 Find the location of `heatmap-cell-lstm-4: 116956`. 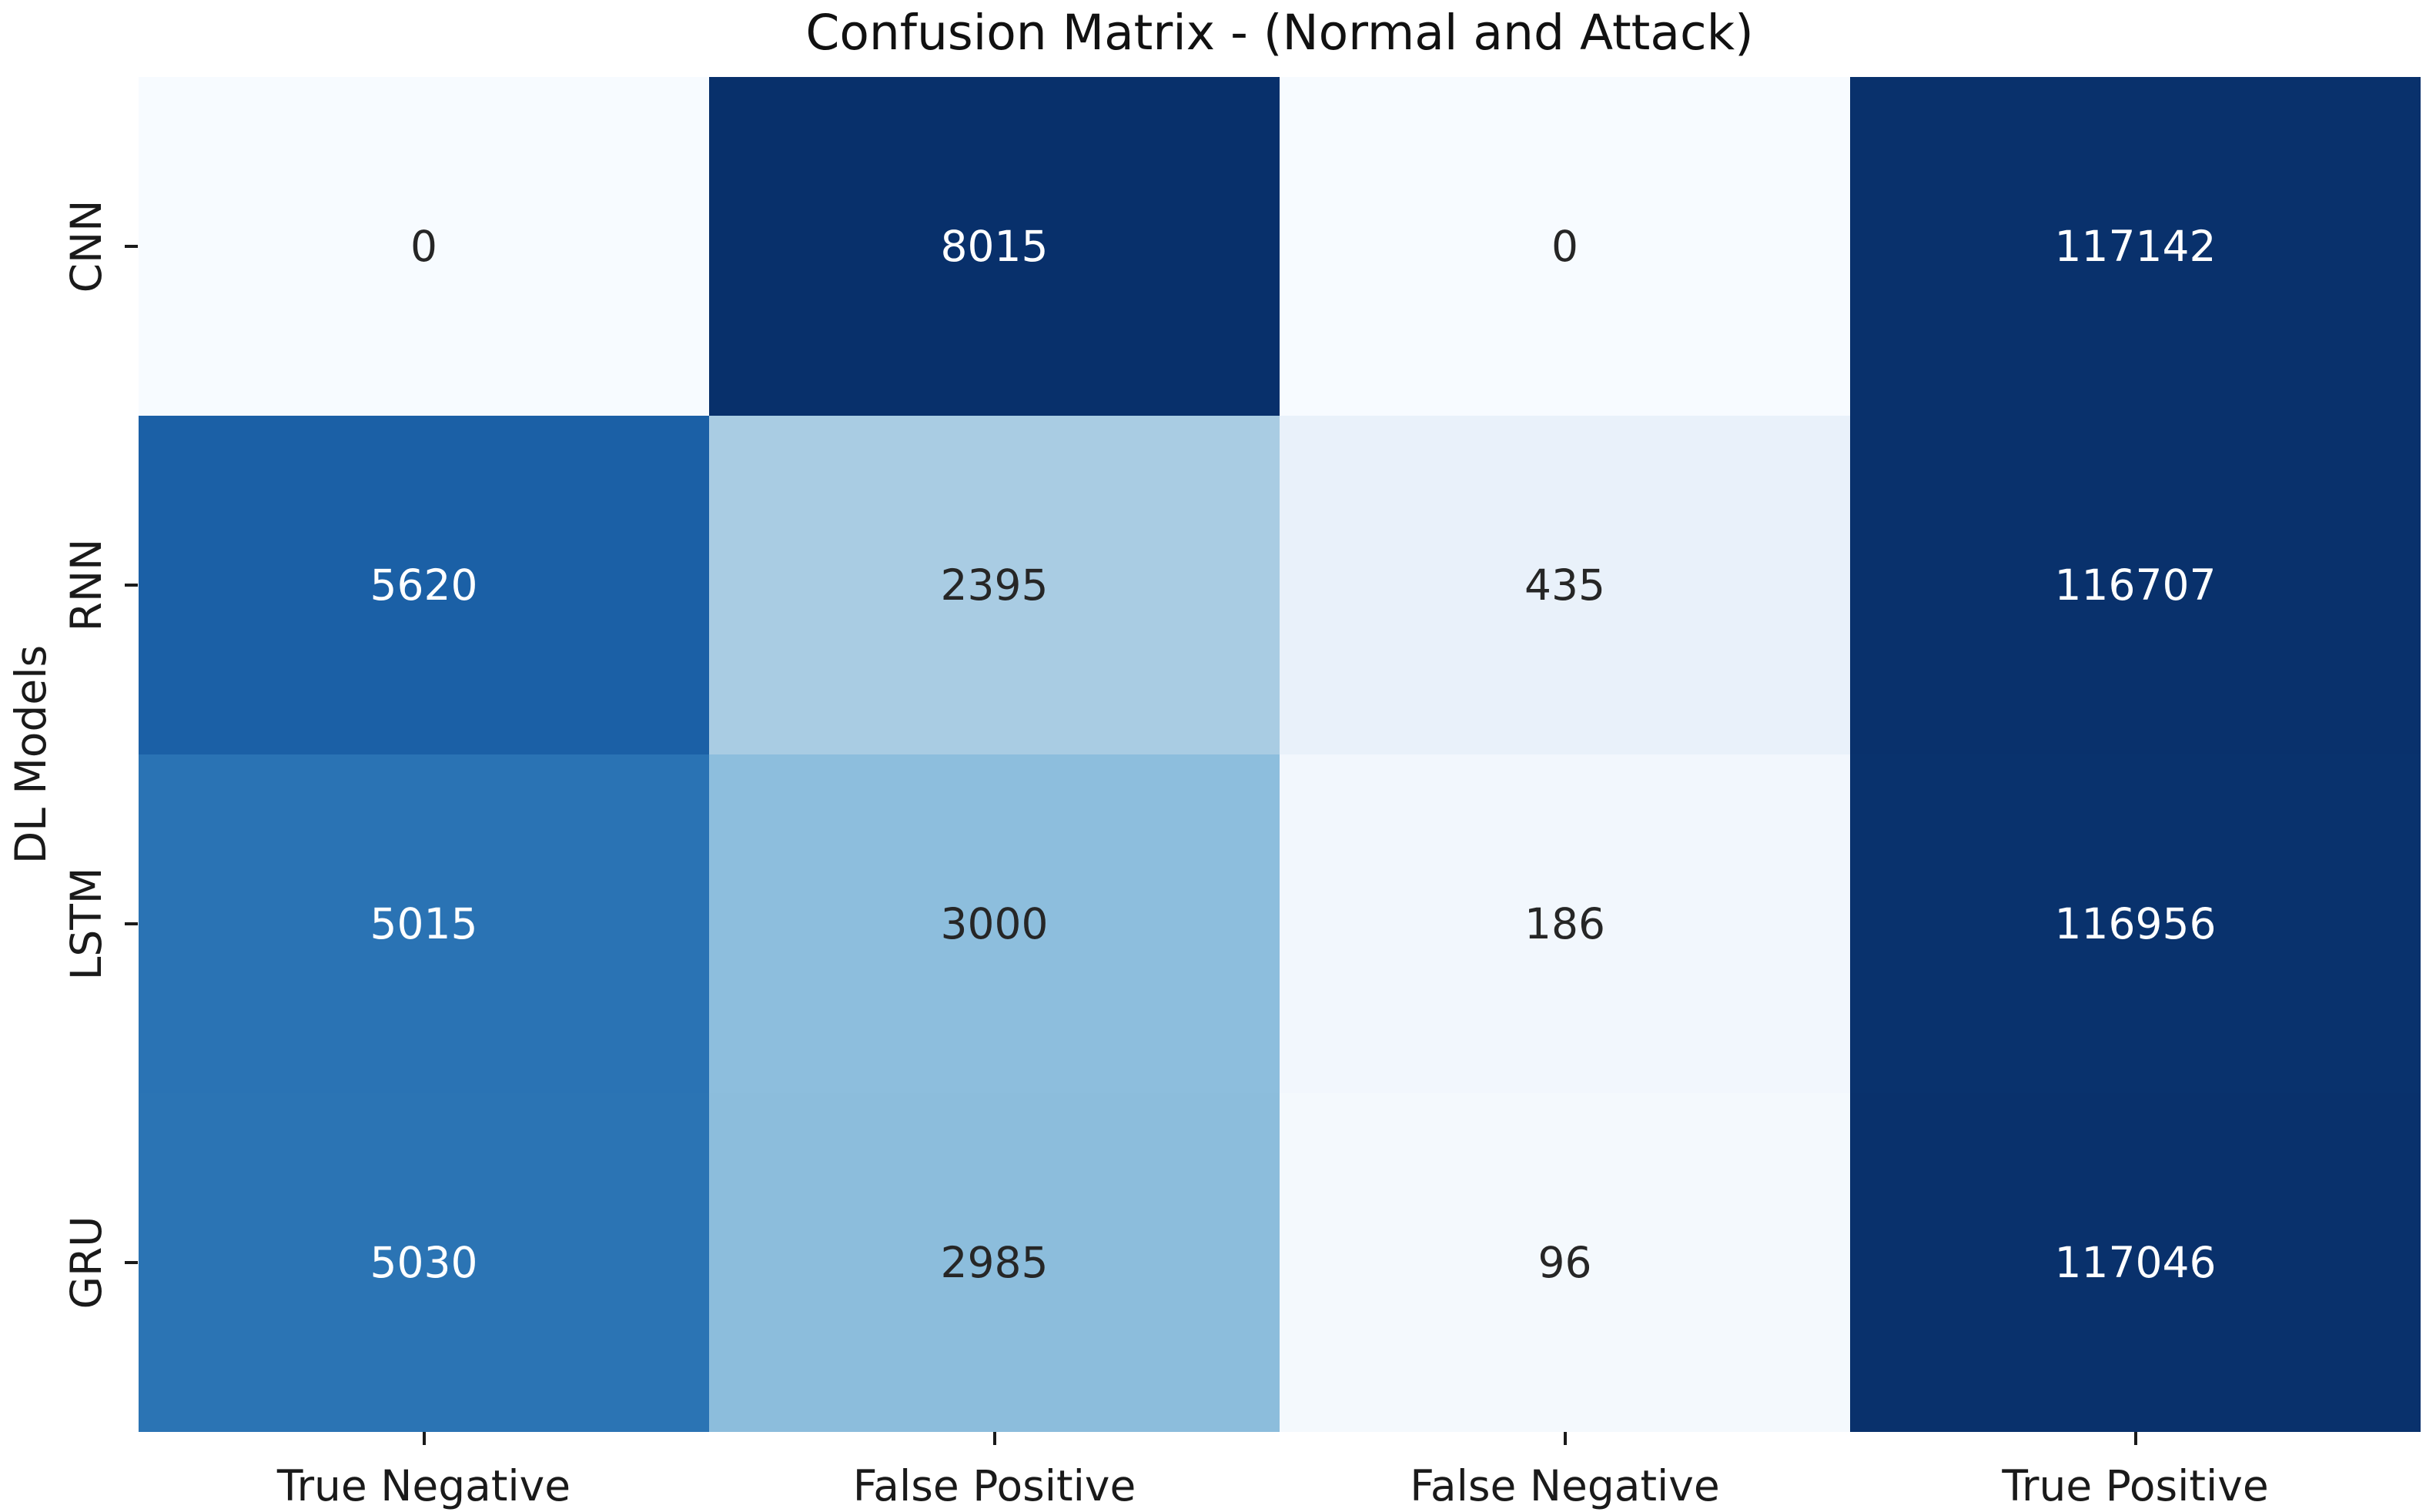

heatmap-cell-lstm-4: 116956 is located at coordinates (2135, 923).